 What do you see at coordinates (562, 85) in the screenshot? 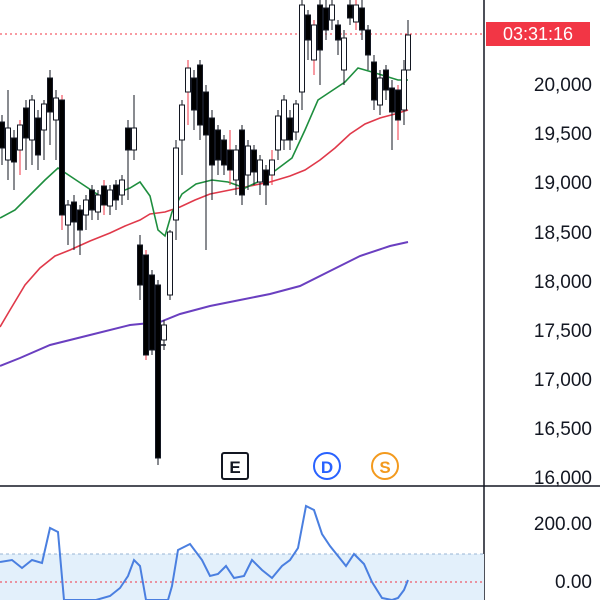
I see `price-axis-label-20000: 20,000` at bounding box center [562, 85].